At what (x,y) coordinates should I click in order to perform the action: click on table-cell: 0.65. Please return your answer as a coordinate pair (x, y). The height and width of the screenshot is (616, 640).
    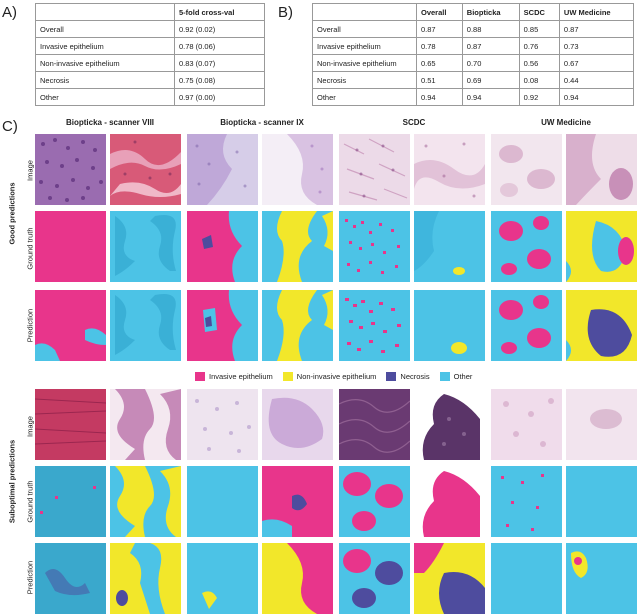
    Looking at the image, I should click on (439, 63).